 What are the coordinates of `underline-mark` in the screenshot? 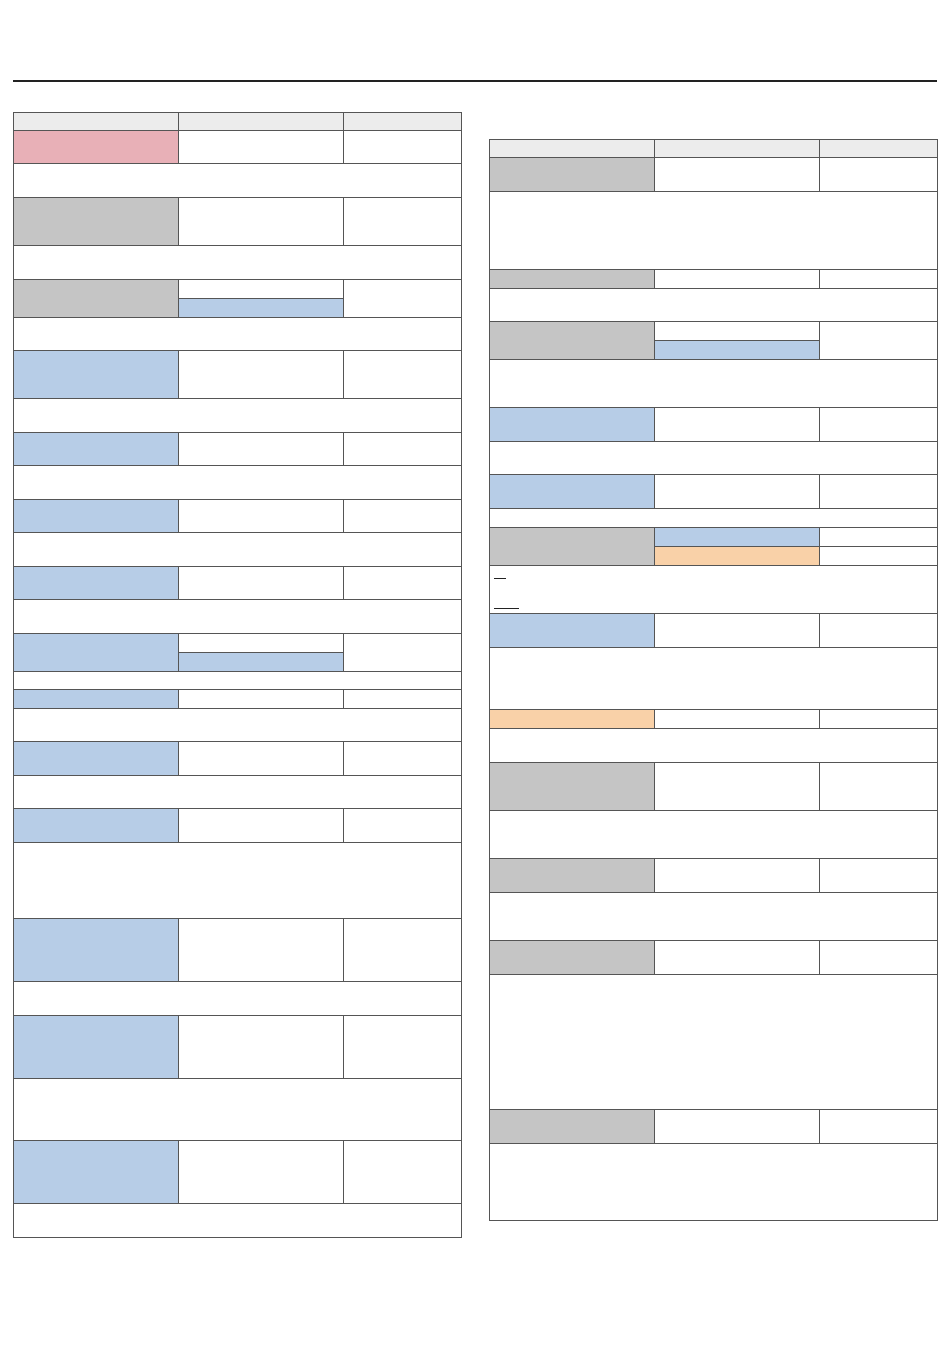 It's located at (500, 578).